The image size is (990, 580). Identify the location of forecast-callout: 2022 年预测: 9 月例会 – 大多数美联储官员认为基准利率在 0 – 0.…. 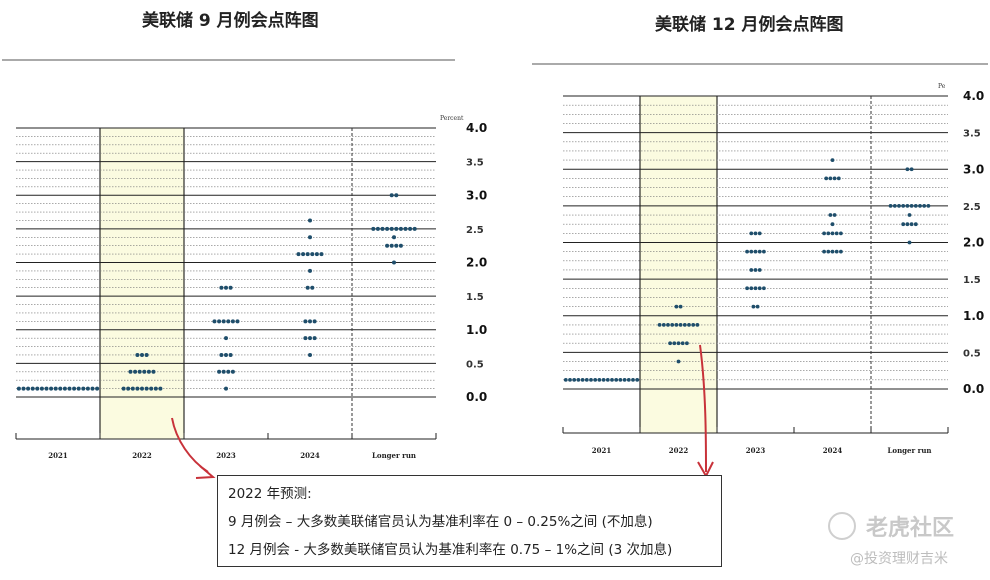
(469, 521).